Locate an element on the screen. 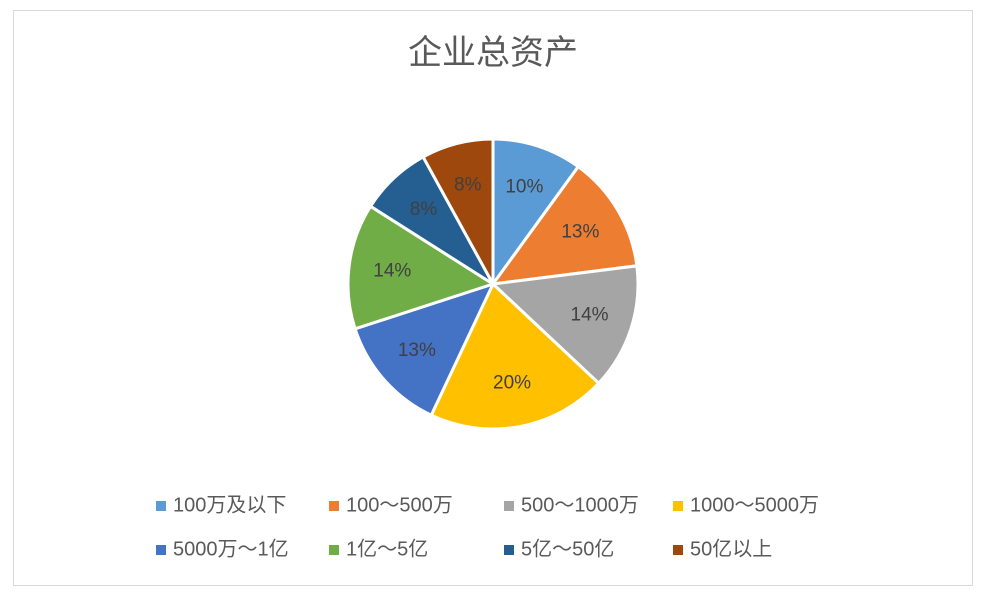 The image size is (992, 596). legend-label: 1000～5000万 is located at coordinates (754, 505).